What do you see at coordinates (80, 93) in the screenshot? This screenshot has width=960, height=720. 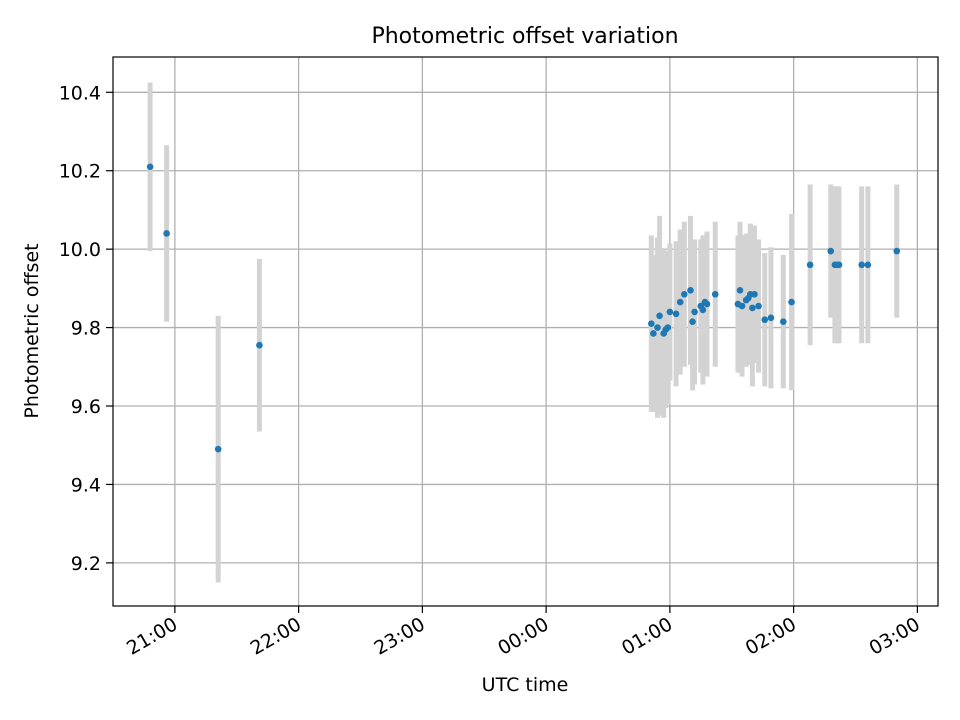 I see `y-tick-label: 10.4` at bounding box center [80, 93].